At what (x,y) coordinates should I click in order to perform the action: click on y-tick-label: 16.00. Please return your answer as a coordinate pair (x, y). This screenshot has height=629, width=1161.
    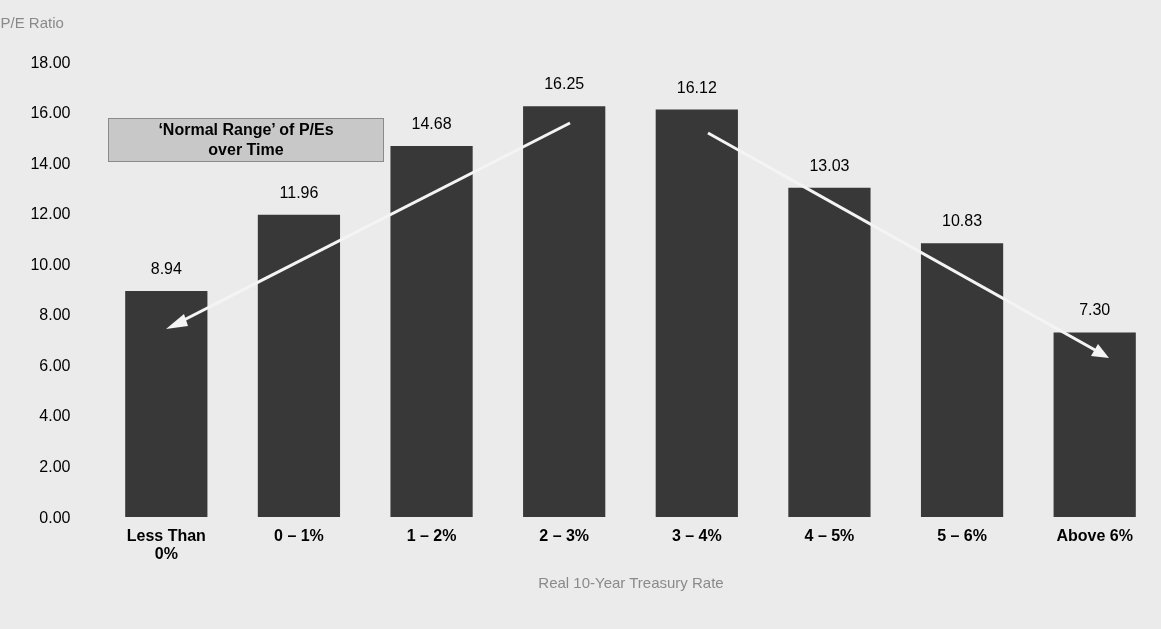
    Looking at the image, I should click on (50, 113).